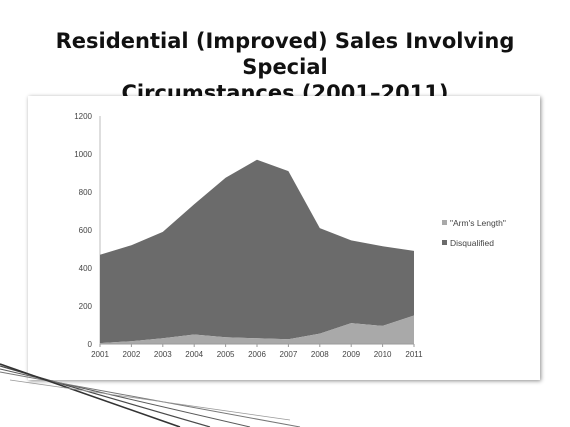  Describe the element at coordinates (194, 354) in the screenshot. I see `x-tick-label: 2004` at that location.